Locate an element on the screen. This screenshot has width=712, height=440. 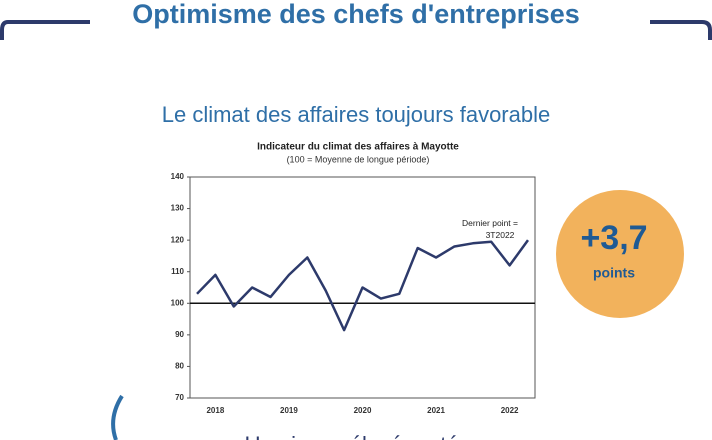
x-tick-label: 2020 is located at coordinates (363, 410).